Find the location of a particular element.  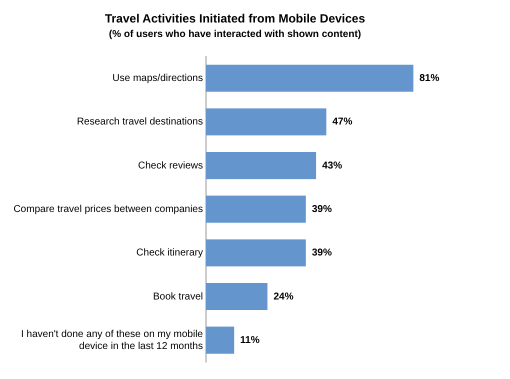

chart-title: Travel Activities Initiated from Mobile Devices is located at coordinates (235, 19).